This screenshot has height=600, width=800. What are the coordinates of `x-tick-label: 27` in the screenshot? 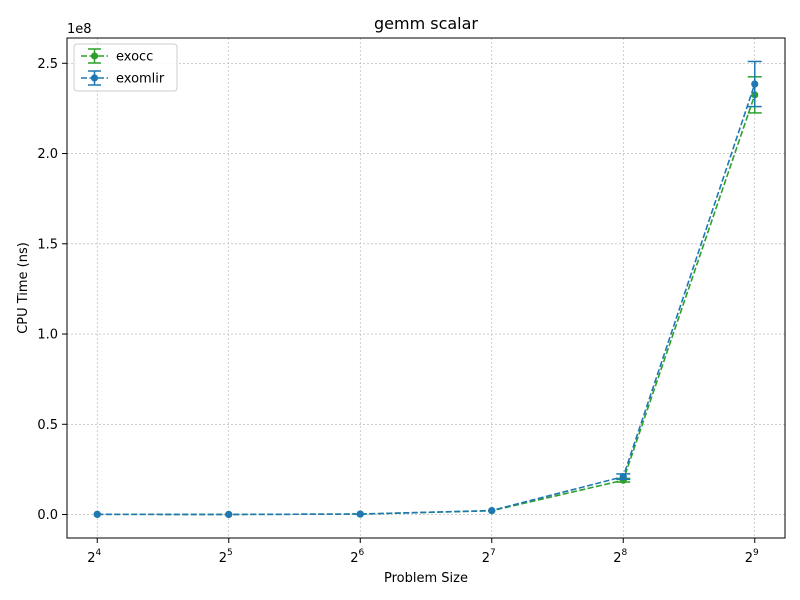 It's located at (489, 557).